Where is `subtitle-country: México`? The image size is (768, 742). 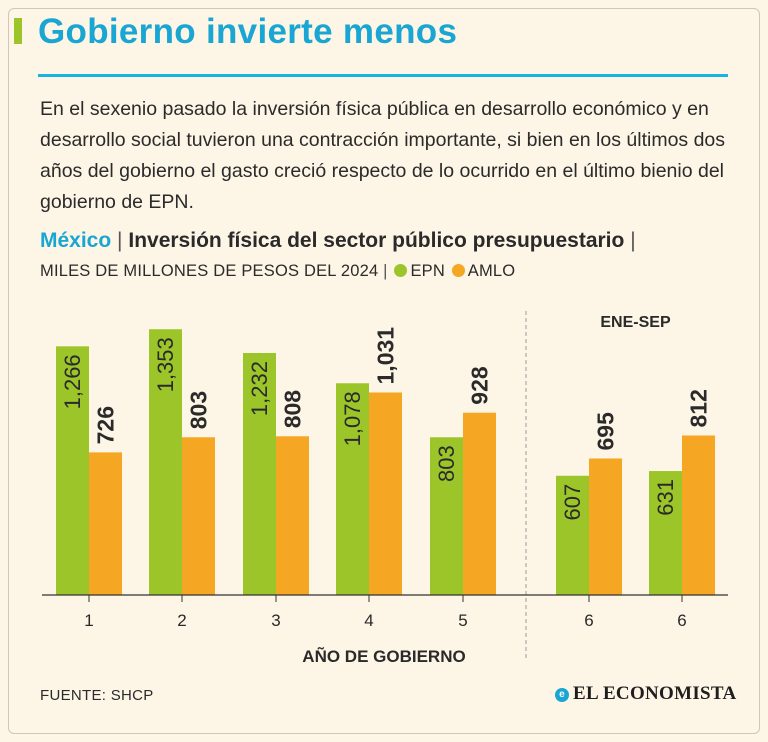
subtitle-country: México is located at coordinates (76, 240).